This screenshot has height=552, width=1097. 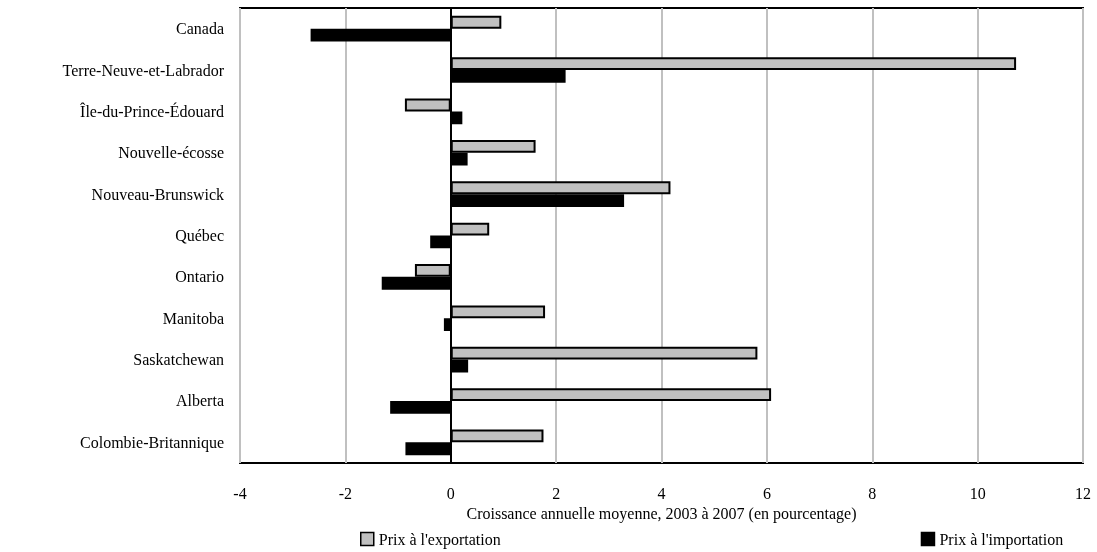 What do you see at coordinates (143, 70) in the screenshot?
I see `y-tick-label: Terre-Neuve-et-Labrador` at bounding box center [143, 70].